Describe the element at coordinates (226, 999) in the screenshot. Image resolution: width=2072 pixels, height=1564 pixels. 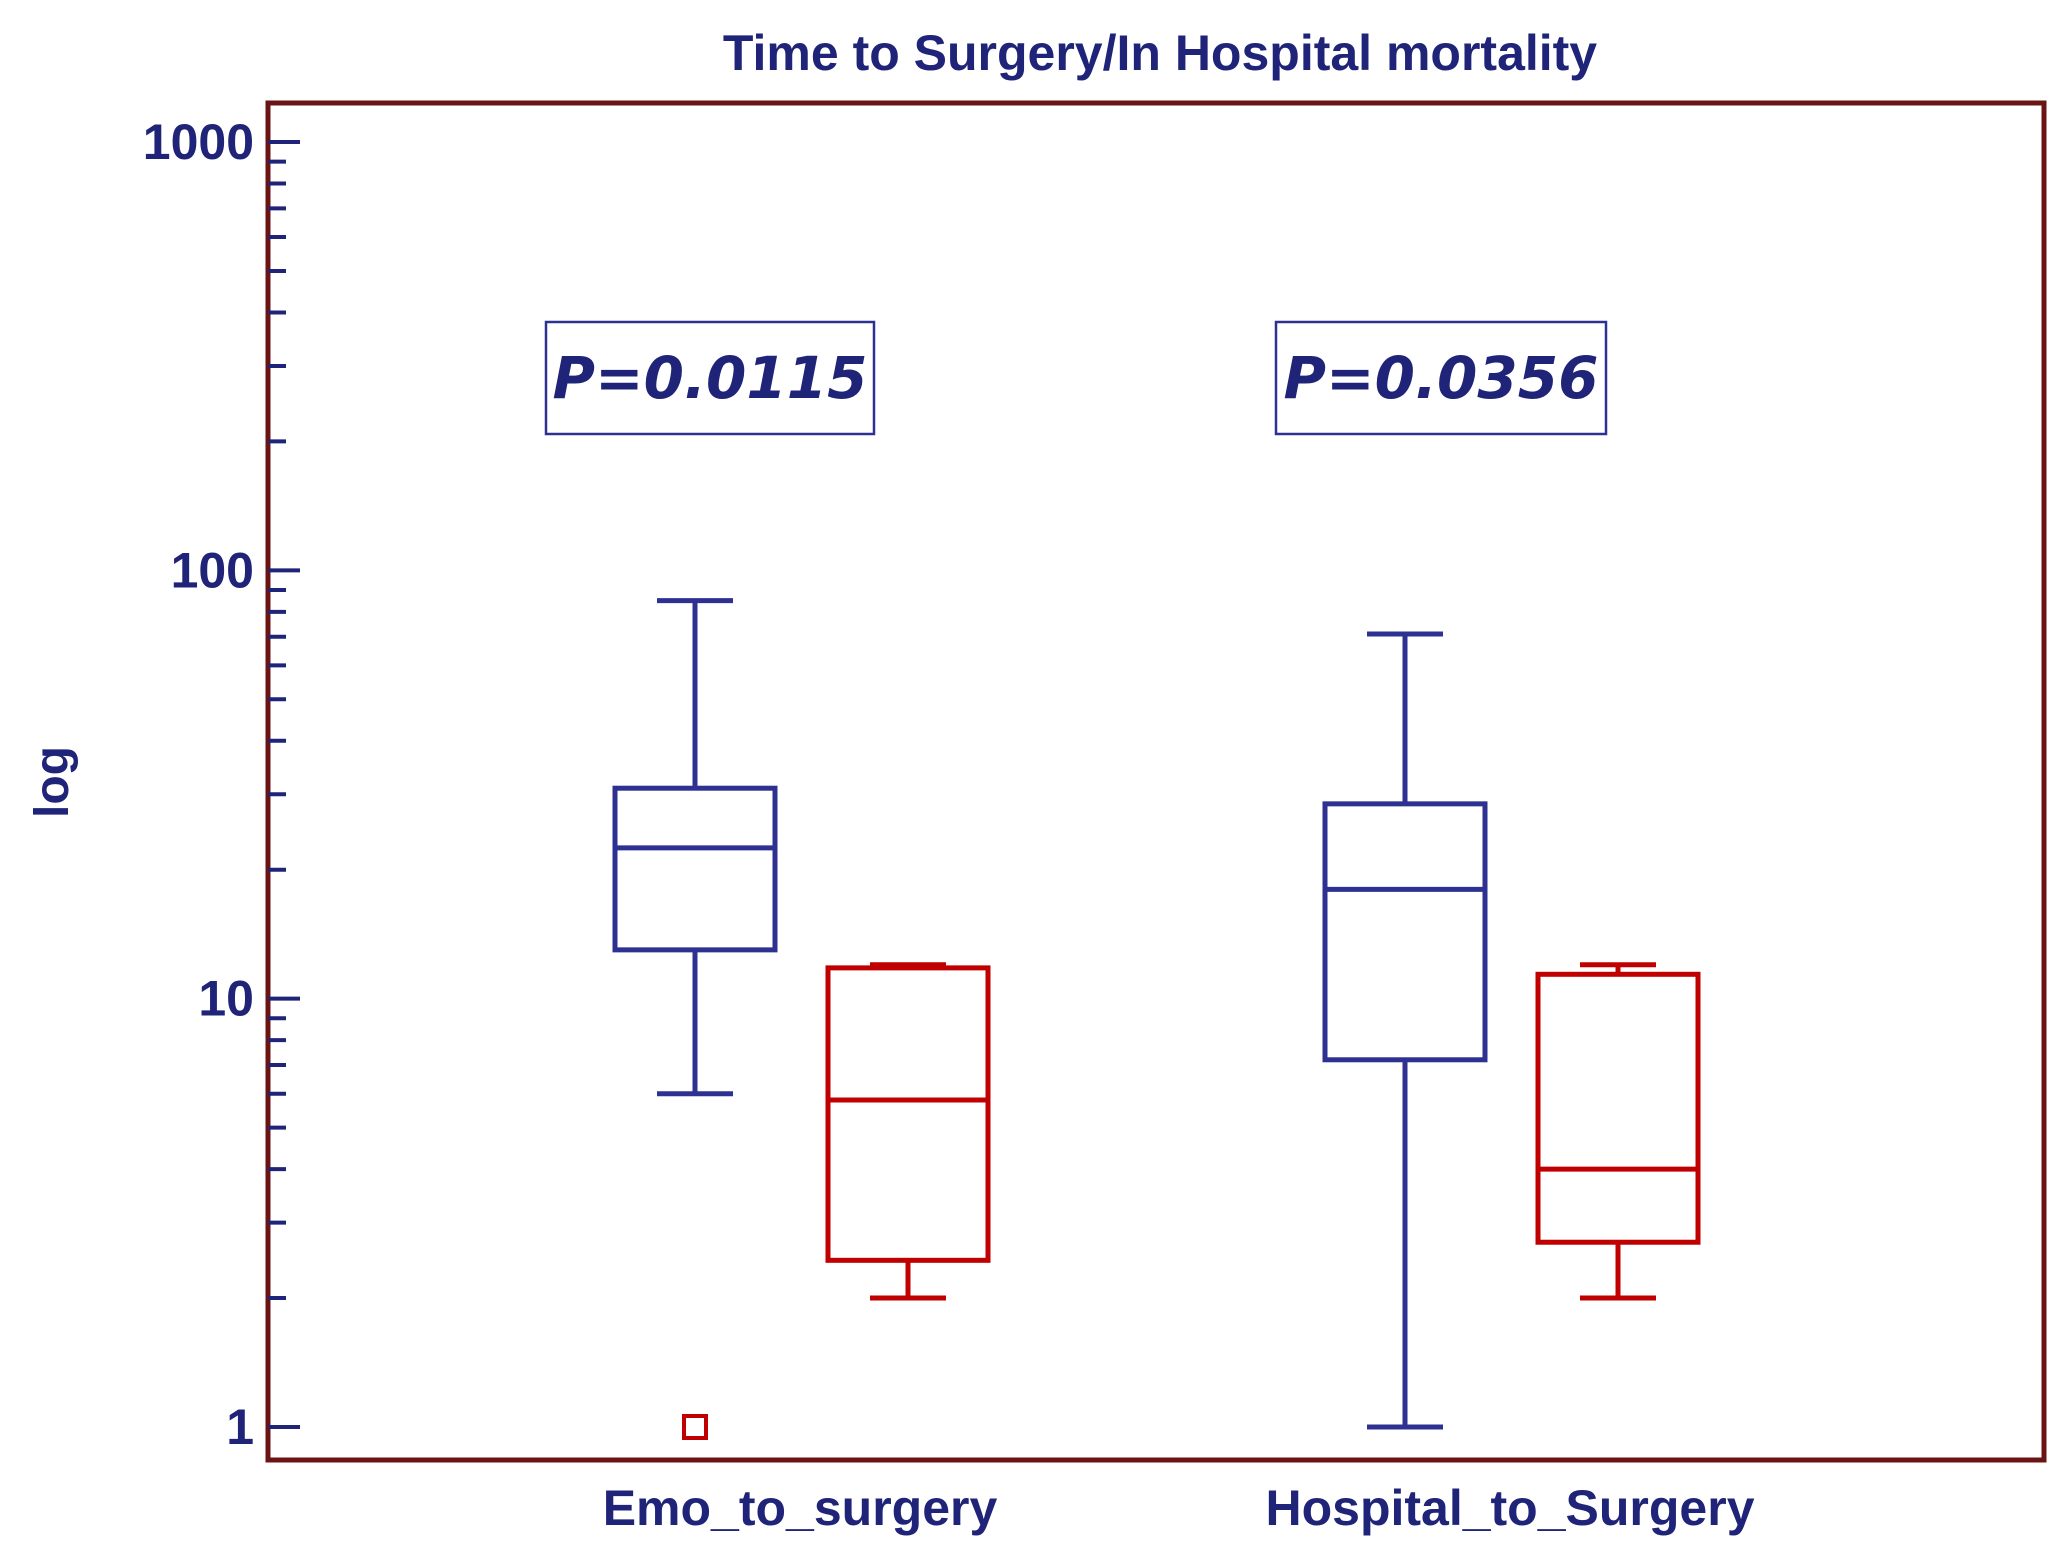
I see `y-tick-label: 10` at that location.